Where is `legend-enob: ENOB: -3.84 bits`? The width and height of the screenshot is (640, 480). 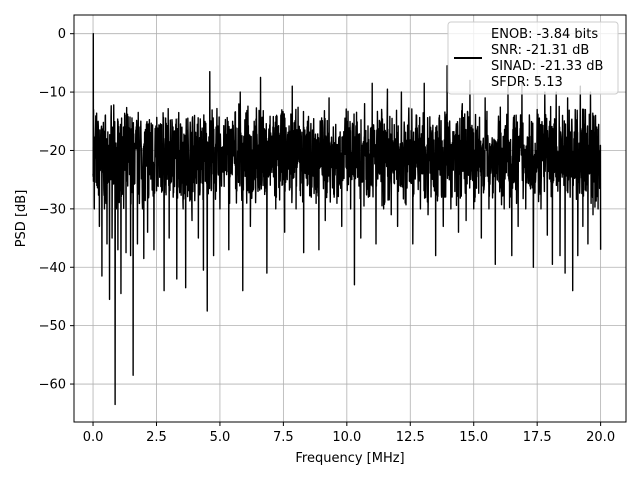
legend-enob: ENOB: -3.84 bits is located at coordinates (544, 34).